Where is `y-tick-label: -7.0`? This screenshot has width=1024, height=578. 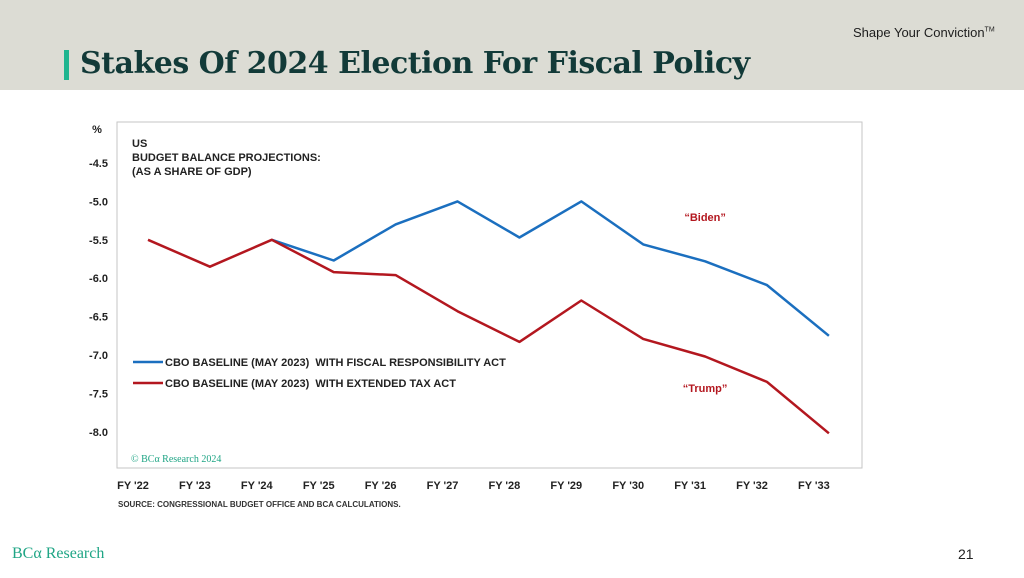 y-tick-label: -7.0 is located at coordinates (98, 356).